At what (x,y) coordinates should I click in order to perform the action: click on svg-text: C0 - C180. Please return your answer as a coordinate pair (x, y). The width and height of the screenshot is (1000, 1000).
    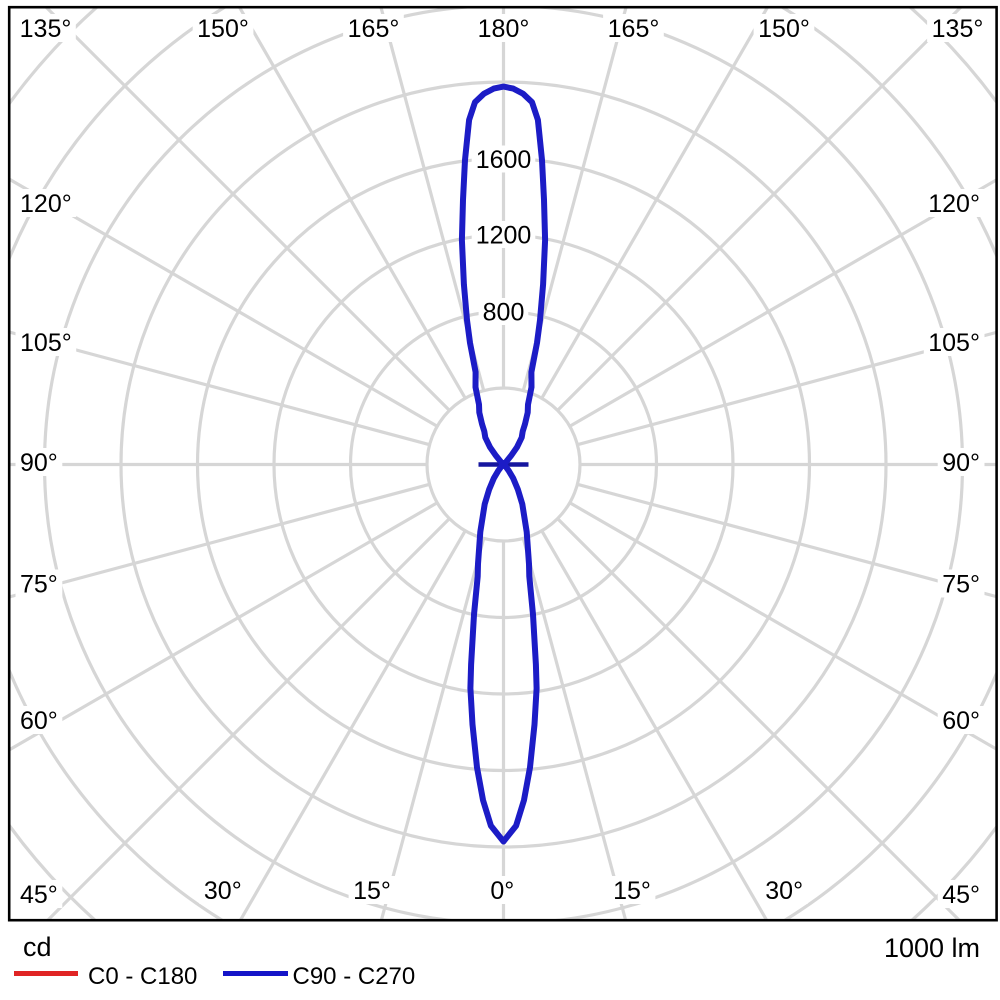
    Looking at the image, I should click on (142, 976).